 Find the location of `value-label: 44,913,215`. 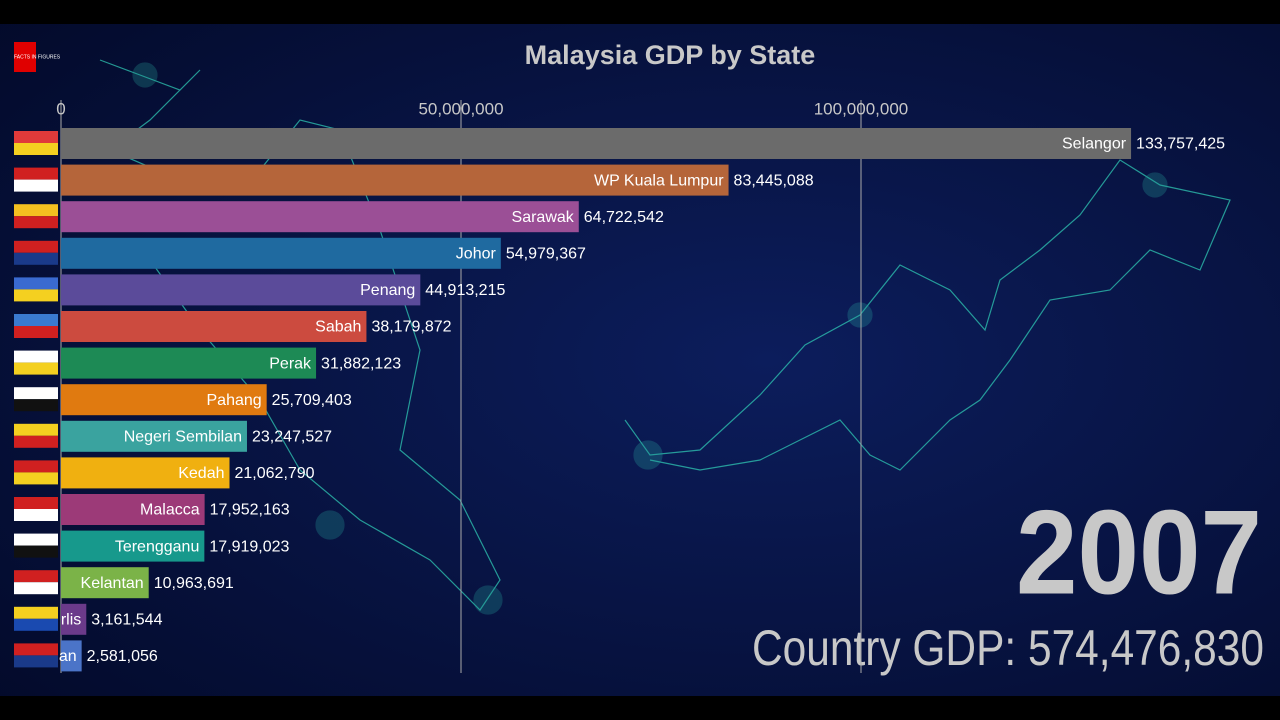

value-label: 44,913,215 is located at coordinates (465, 290).